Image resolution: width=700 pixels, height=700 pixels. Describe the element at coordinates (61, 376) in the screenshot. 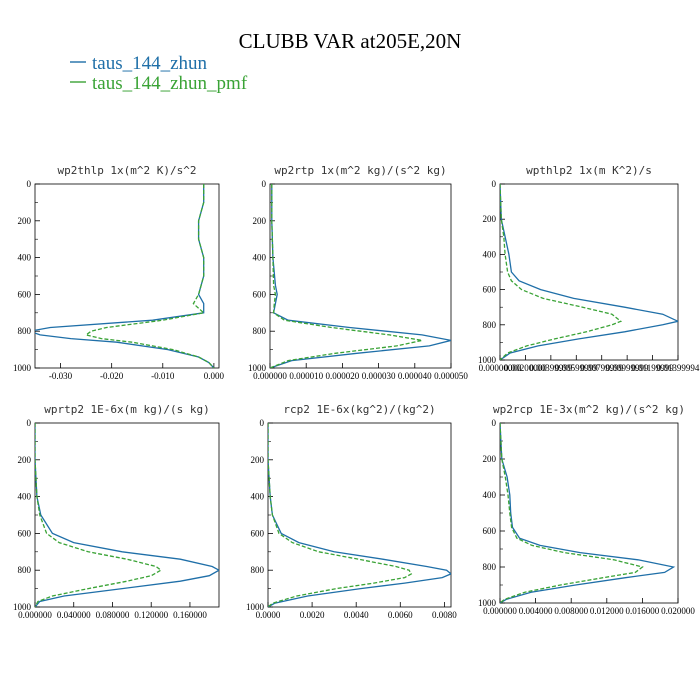

I see `x-tick-label: -0.030` at that location.